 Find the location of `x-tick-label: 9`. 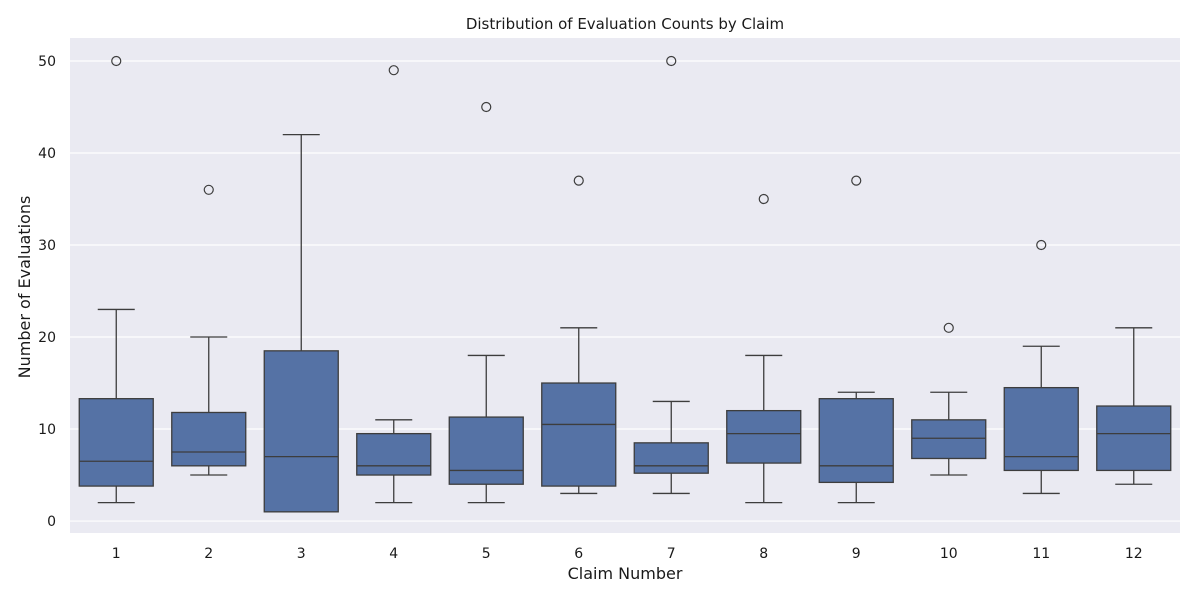

x-tick-label: 9 is located at coordinates (856, 554).